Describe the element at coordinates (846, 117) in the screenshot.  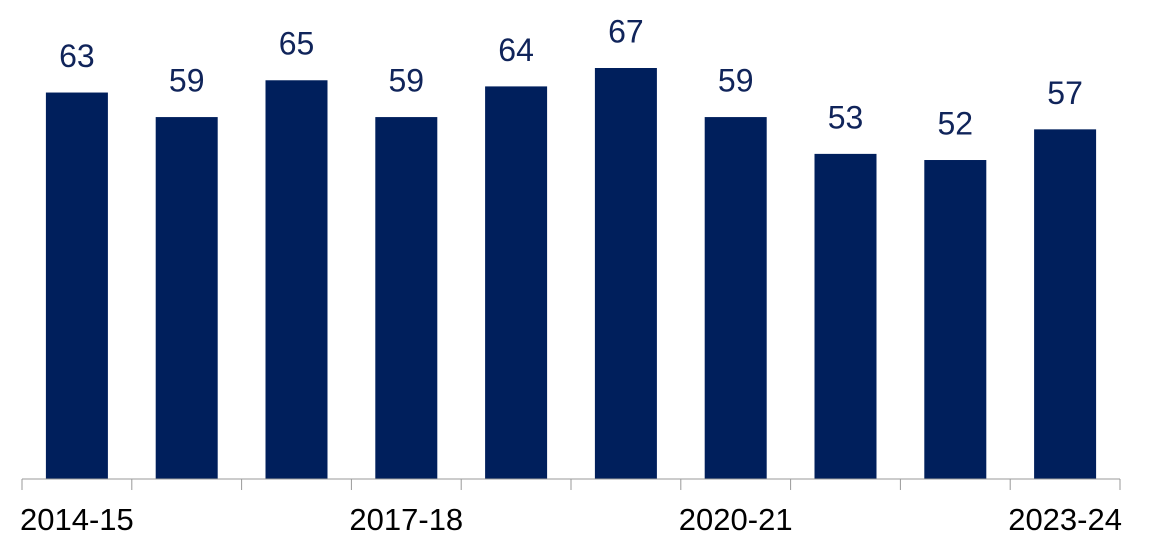
I see `value-label: 53` at that location.